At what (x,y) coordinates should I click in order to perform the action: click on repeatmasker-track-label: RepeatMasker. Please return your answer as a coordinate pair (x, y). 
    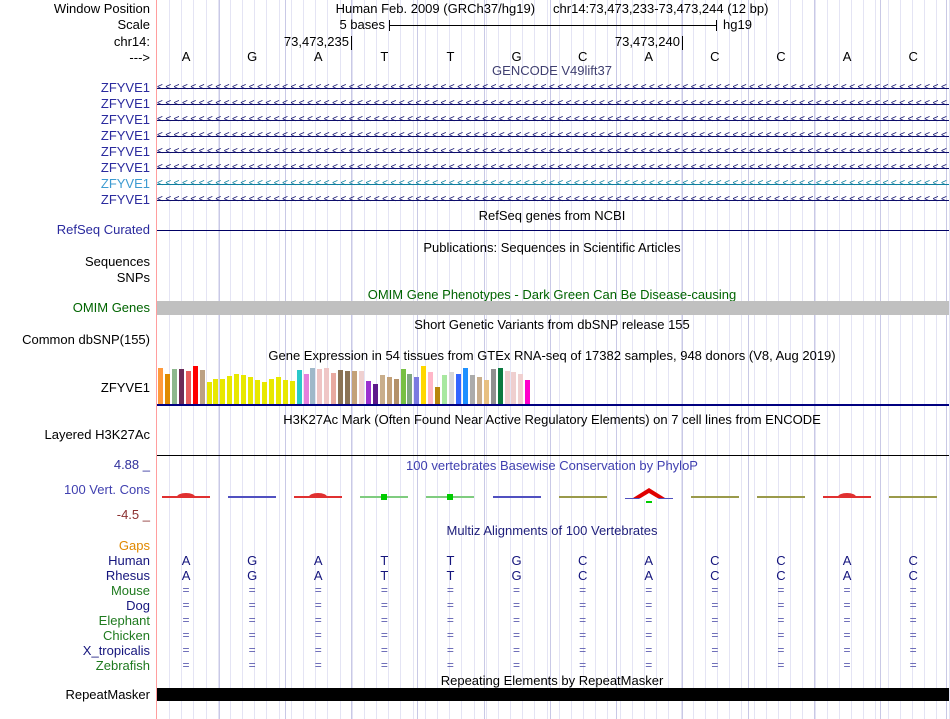
    Looking at the image, I should click on (107, 694).